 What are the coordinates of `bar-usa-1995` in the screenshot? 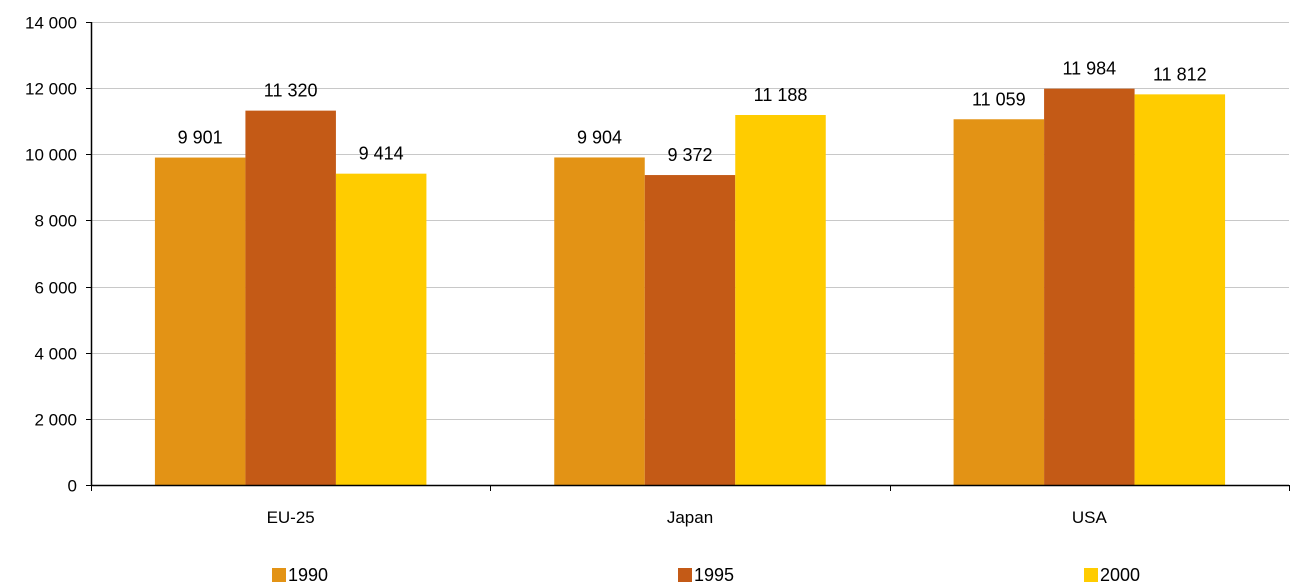 It's located at (1089, 287).